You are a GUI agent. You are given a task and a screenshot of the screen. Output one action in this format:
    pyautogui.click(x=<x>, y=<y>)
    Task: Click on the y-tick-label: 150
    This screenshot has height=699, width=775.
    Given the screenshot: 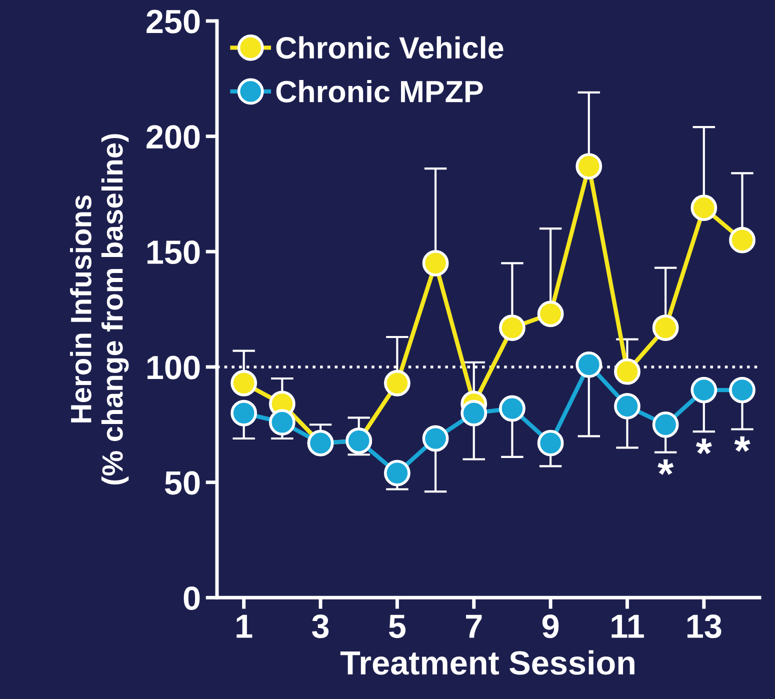 What is the action you would take?
    pyautogui.click(x=174, y=252)
    